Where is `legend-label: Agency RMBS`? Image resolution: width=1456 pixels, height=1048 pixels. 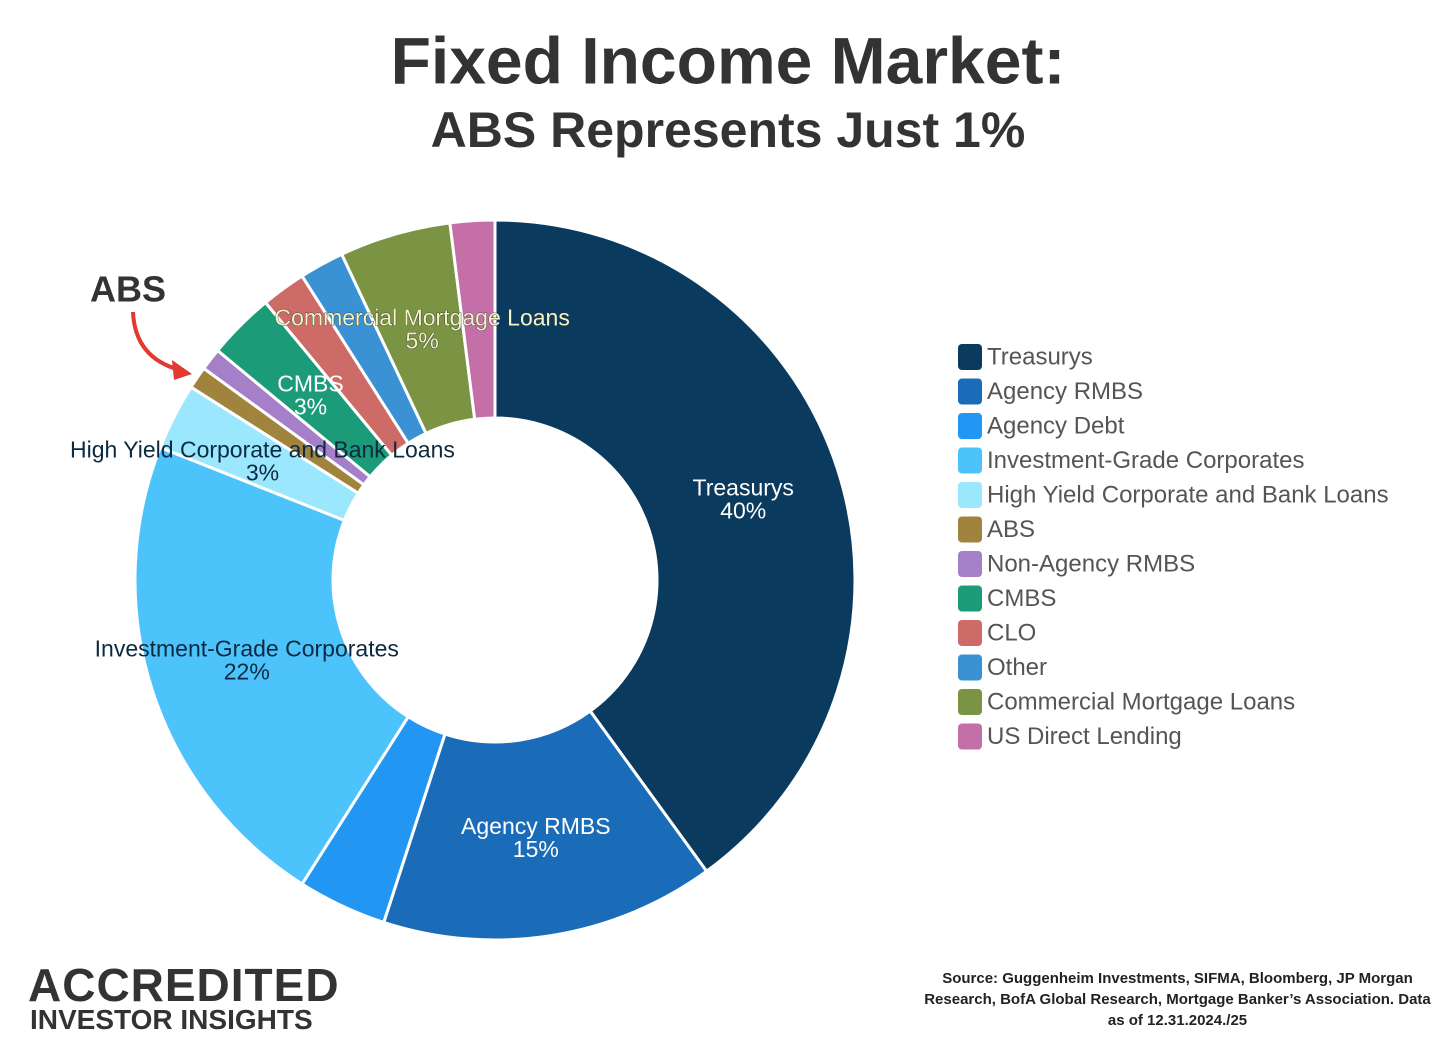
legend-label: Agency RMBS is located at coordinates (1065, 391).